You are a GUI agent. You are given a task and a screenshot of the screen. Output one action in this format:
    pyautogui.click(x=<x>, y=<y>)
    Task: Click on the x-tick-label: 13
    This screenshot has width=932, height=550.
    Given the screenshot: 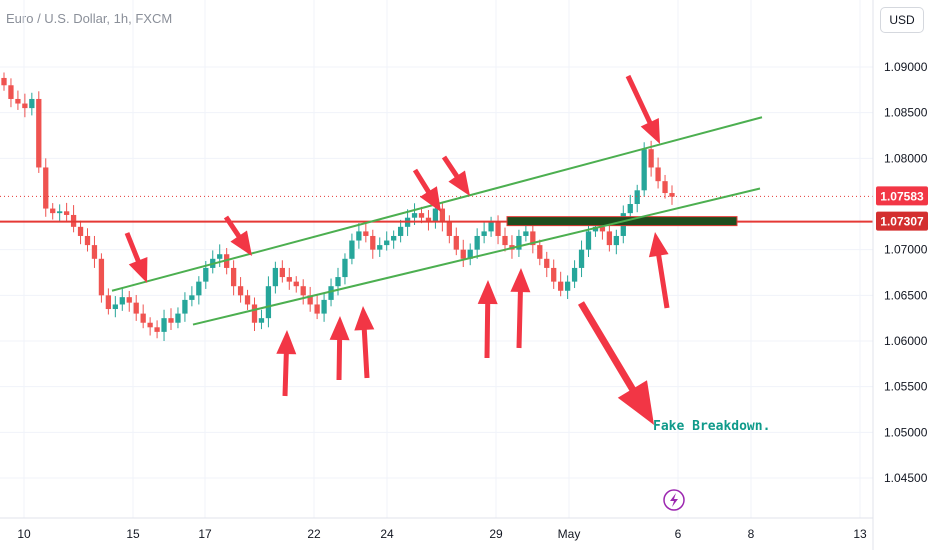 What is the action you would take?
    pyautogui.click(x=860, y=534)
    